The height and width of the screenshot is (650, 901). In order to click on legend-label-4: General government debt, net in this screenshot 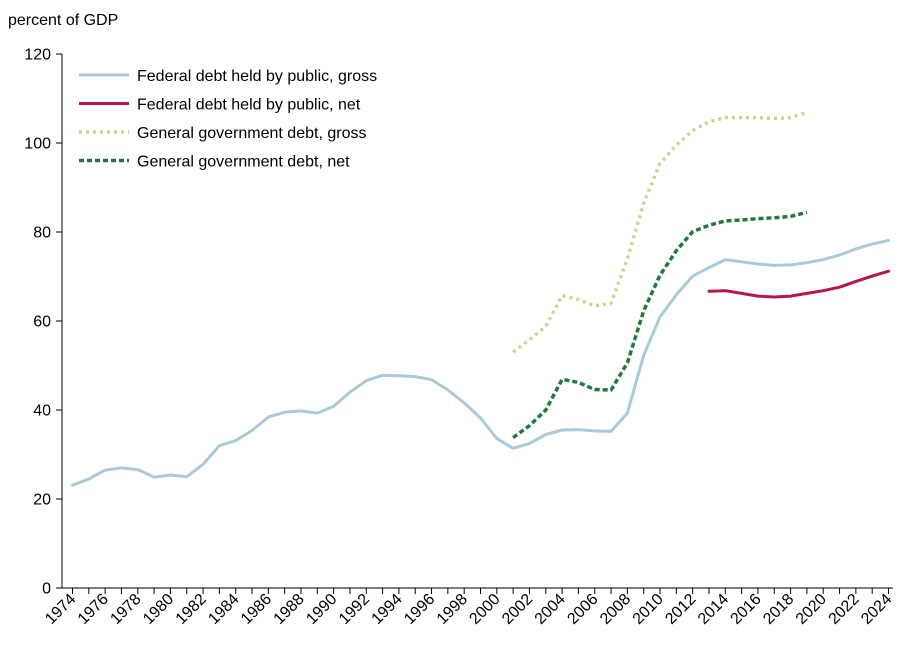, I will do `click(243, 162)`.